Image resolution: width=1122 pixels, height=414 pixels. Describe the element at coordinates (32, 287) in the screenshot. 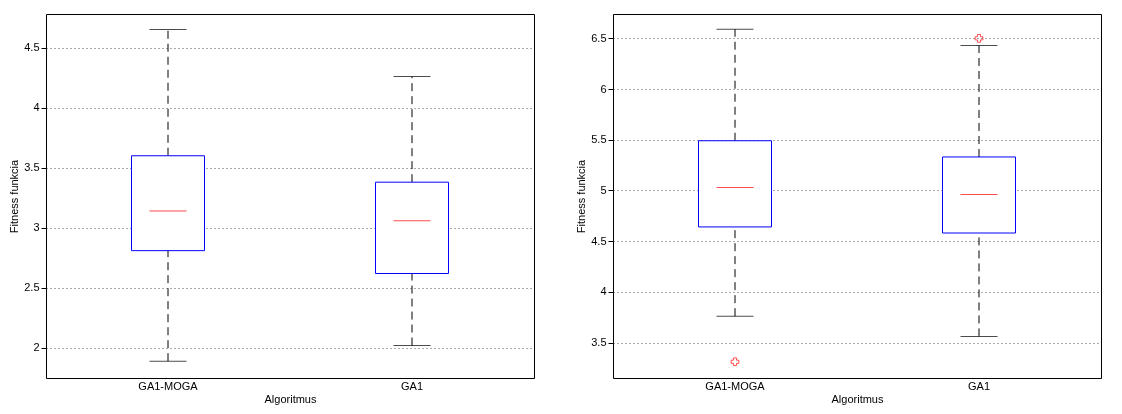

I see `y-tick-label: 2.5` at that location.